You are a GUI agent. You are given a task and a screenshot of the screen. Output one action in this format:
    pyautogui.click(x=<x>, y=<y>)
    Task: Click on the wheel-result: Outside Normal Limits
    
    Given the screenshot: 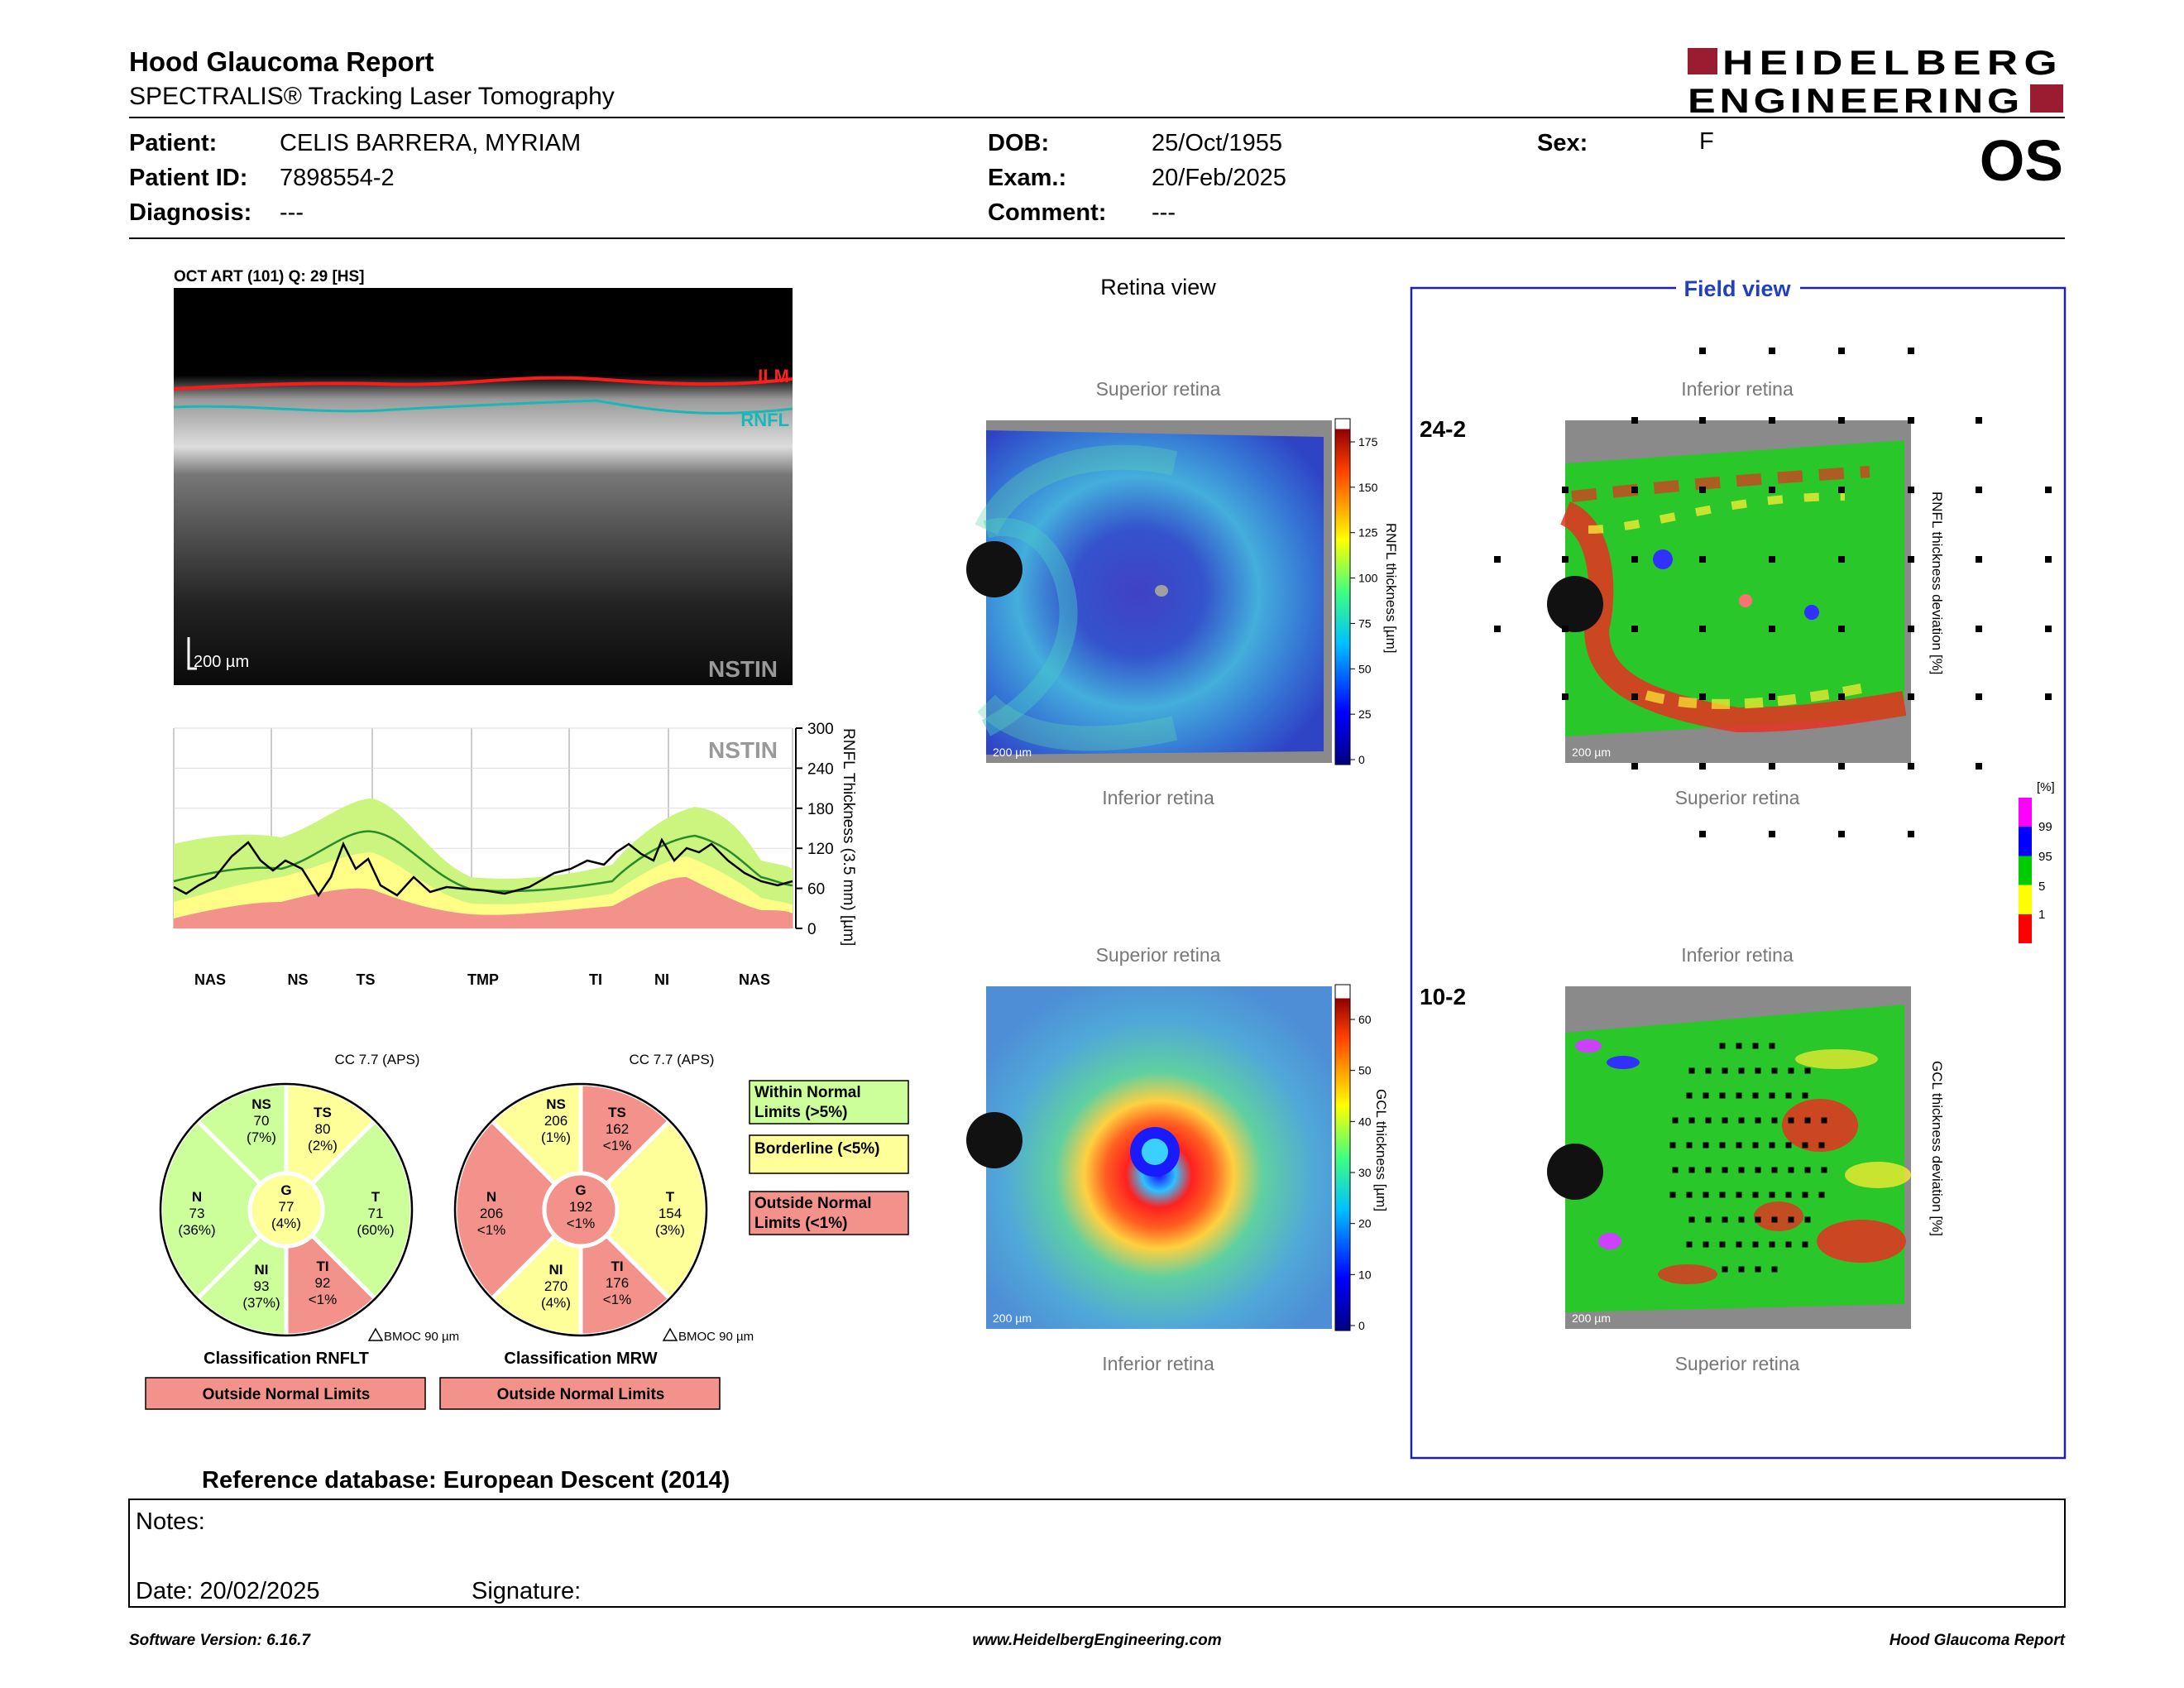 What is the action you would take?
    pyautogui.click(x=581, y=1394)
    